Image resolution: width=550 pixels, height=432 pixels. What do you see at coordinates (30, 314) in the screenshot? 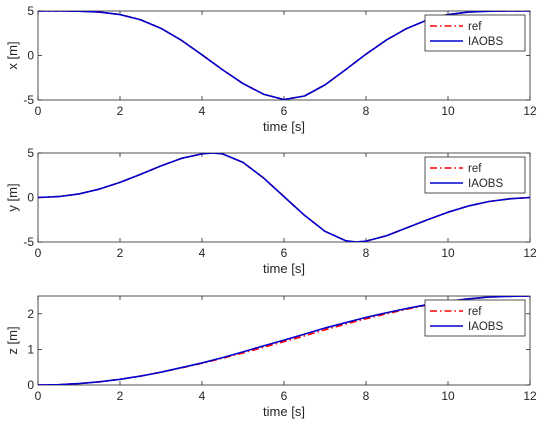
I see `y-tick-label: 2` at bounding box center [30, 314].